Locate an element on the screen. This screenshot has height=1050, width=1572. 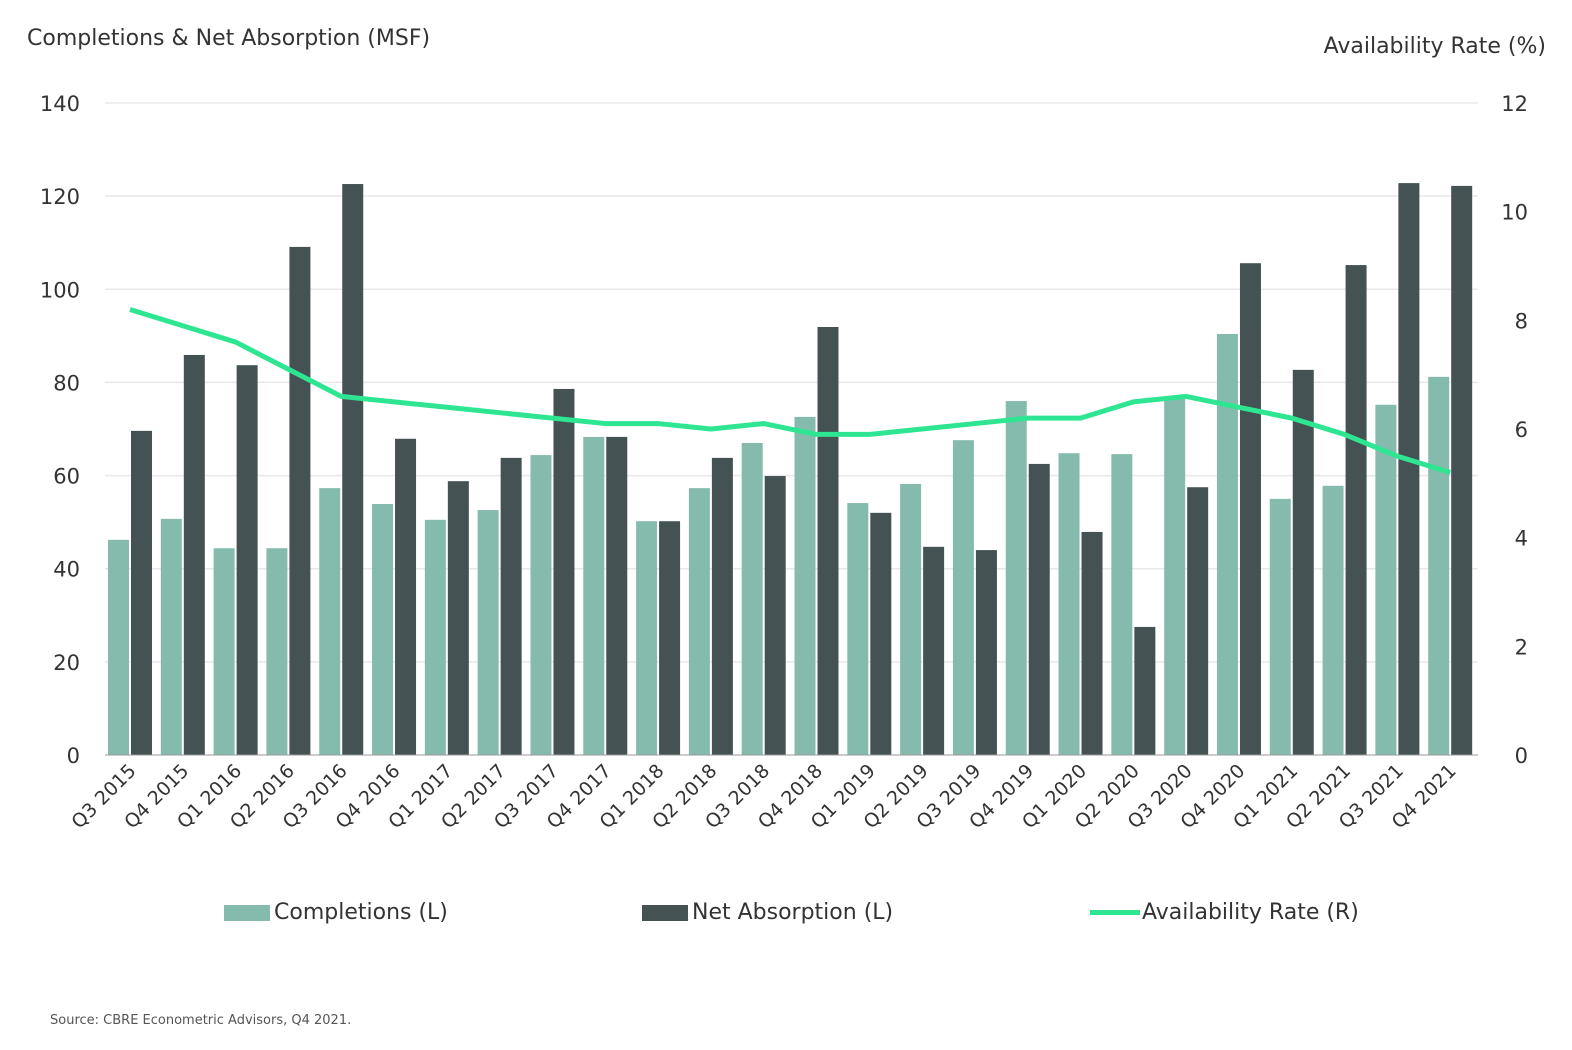
legend-availability-rate: Availability Rate (R) is located at coordinates (1224, 912).